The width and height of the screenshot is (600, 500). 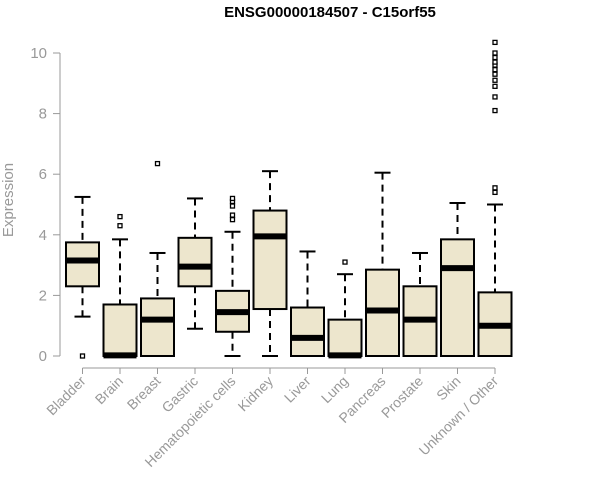 I want to click on x-tick-label: Prostate, so click(x=402, y=397).